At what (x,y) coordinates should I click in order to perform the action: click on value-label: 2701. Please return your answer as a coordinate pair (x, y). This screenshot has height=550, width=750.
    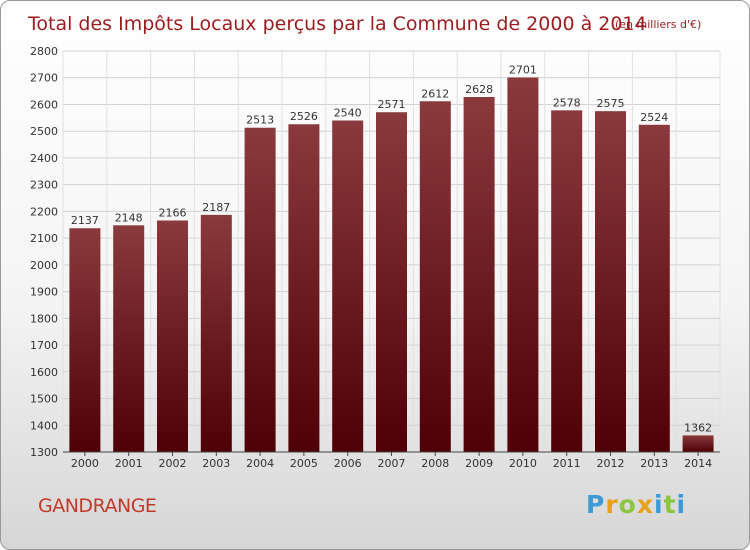
    Looking at the image, I should click on (523, 69).